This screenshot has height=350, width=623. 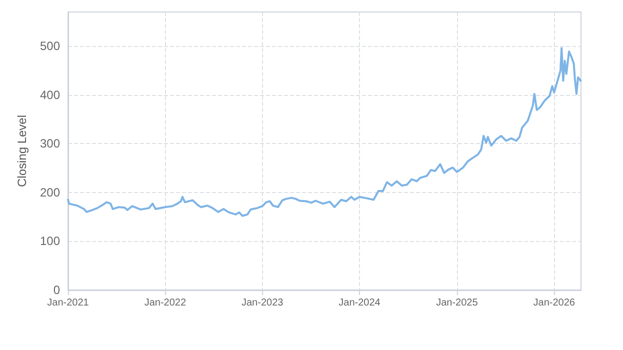 I want to click on x-tick-label: Jan-2023, so click(x=262, y=303).